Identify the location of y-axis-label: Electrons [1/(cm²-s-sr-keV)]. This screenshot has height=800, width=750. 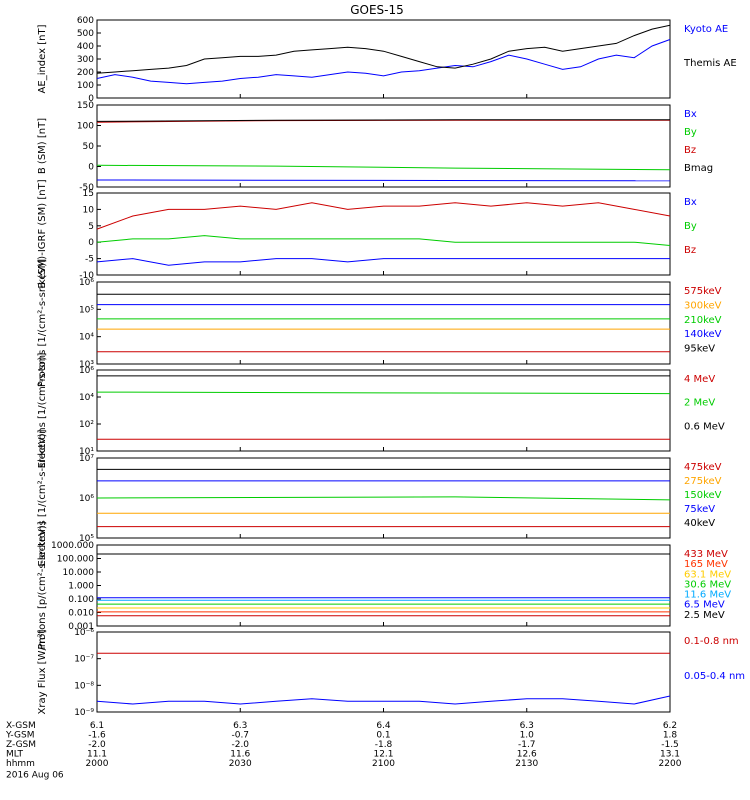
(42, 497).